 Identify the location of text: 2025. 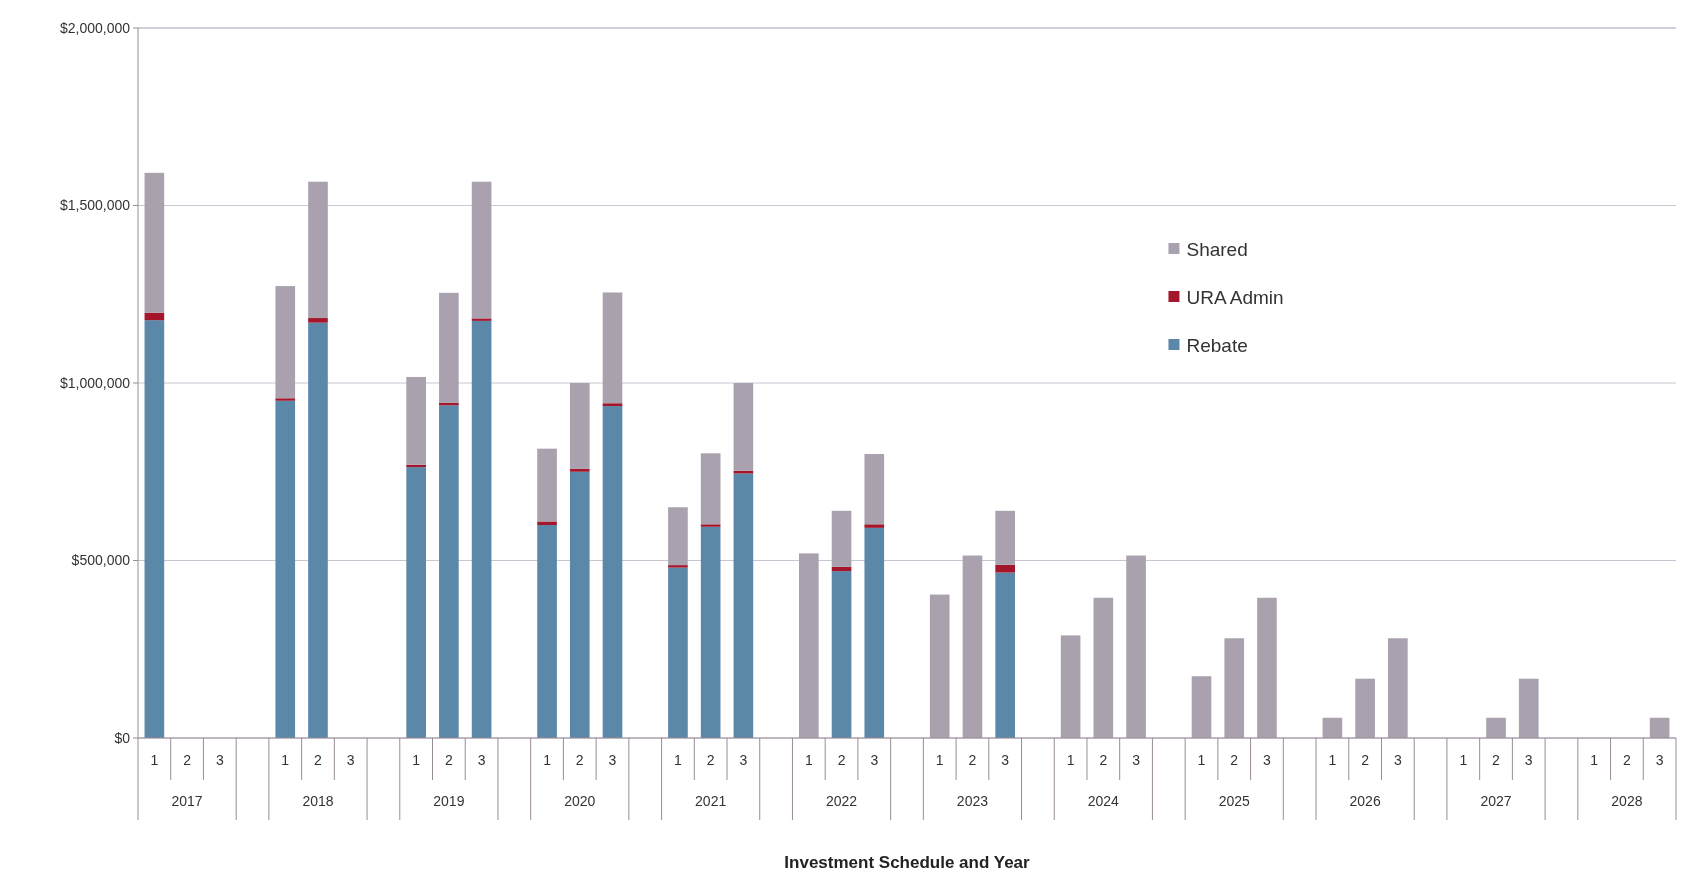
(1234, 801).